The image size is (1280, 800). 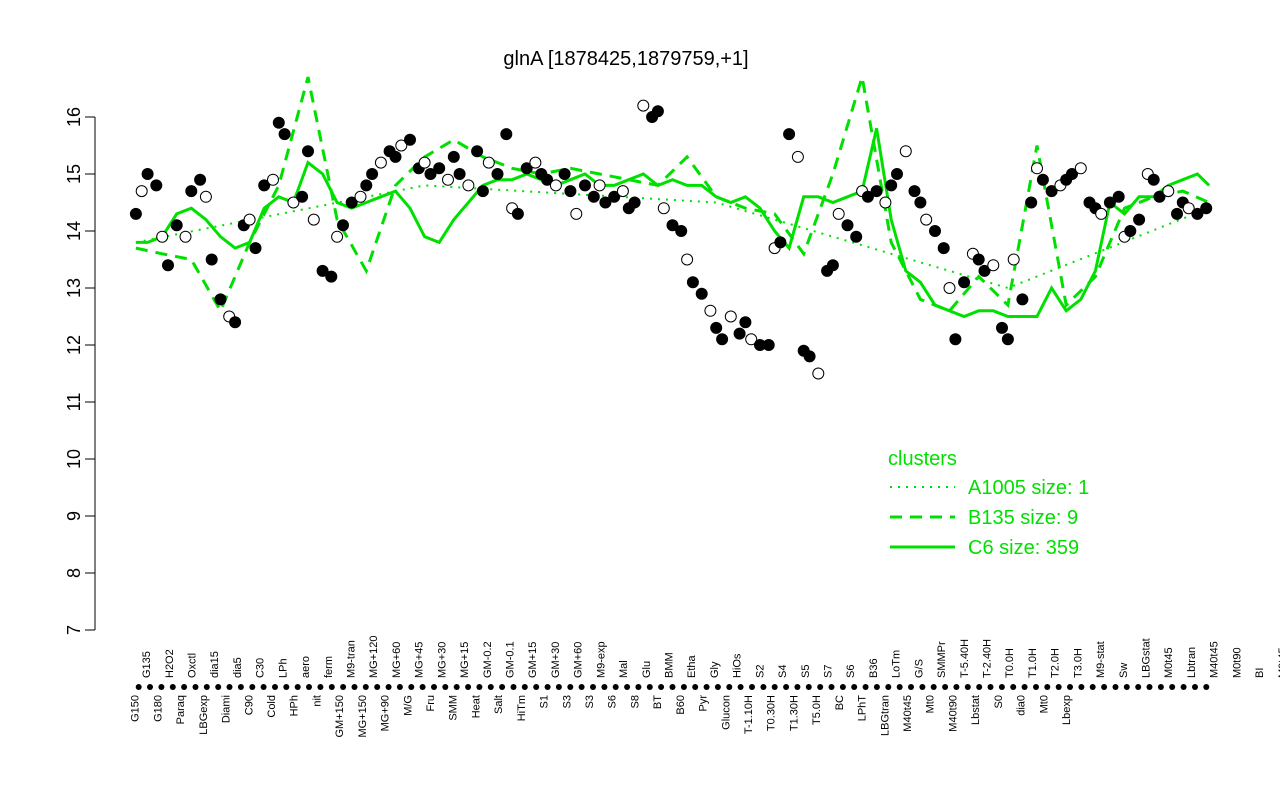 I want to click on x-tick-label: T3.0H, so click(x=1078, y=663).